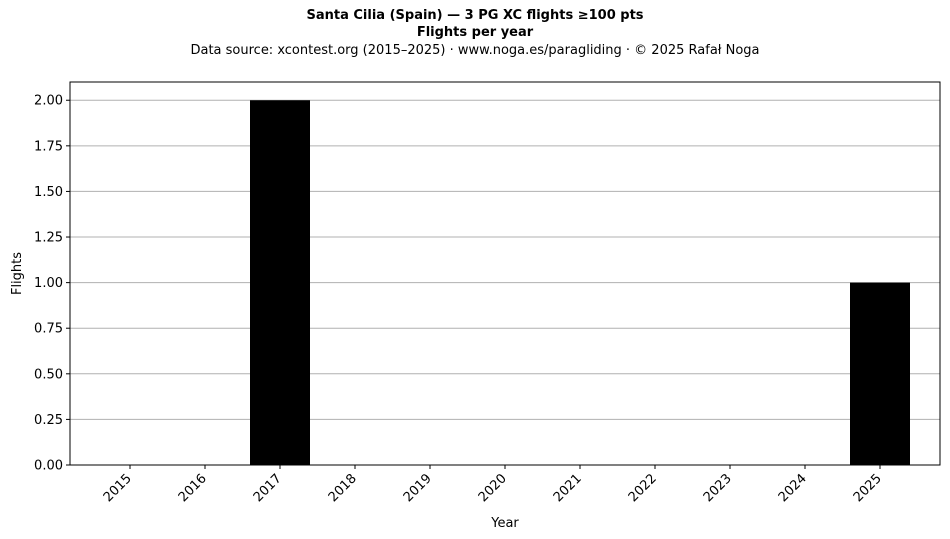 This screenshot has width=950, height=539. I want to click on y-ticks: 0.00 0.25 0.50 0.75 1.00 1.25 1.50 1.75 2.00, so click(52, 284).